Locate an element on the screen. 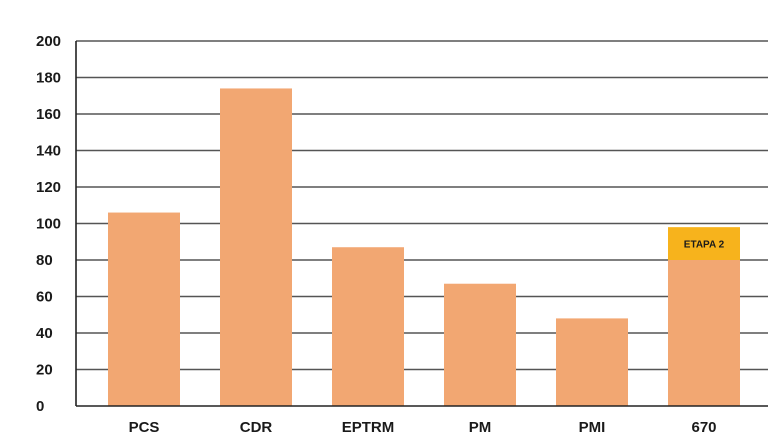 Image resolution: width=768 pixels, height=434 pixels. y-tick-label: 160 is located at coordinates (48, 114).